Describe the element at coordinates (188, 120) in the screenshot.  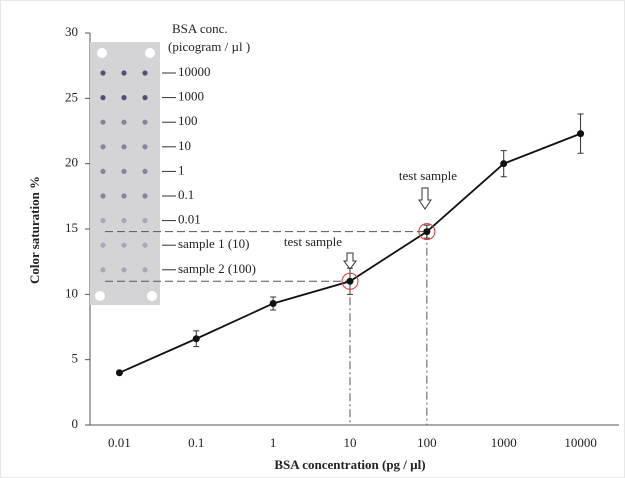
I see `inset-label: 100` at that location.